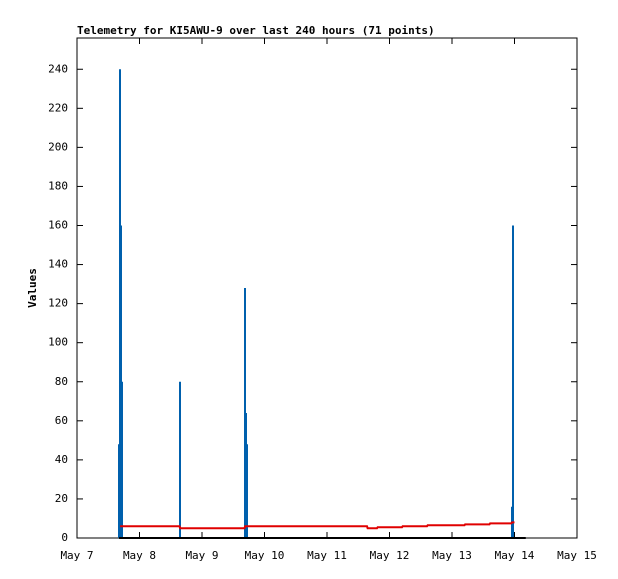 The width and height of the screenshot is (618, 579). What do you see at coordinates (61, 420) in the screenshot?
I see `y-tick-label: 60` at bounding box center [61, 420].